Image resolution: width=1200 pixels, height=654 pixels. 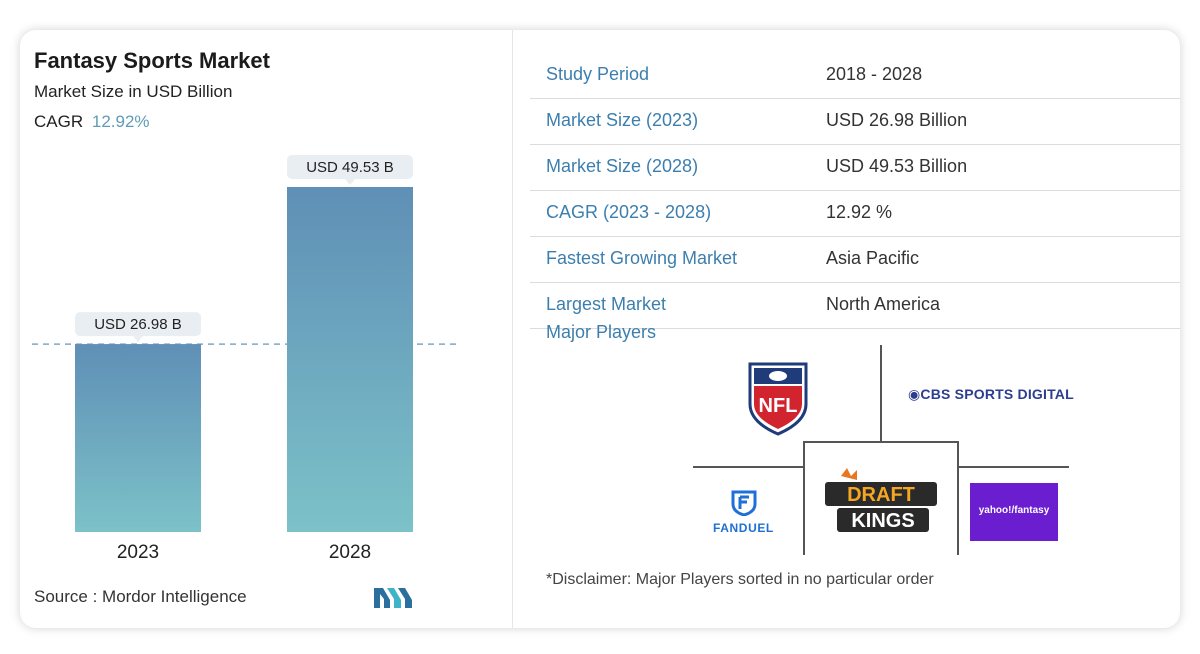 I want to click on stat-value: Asia Pacific, so click(x=873, y=258).